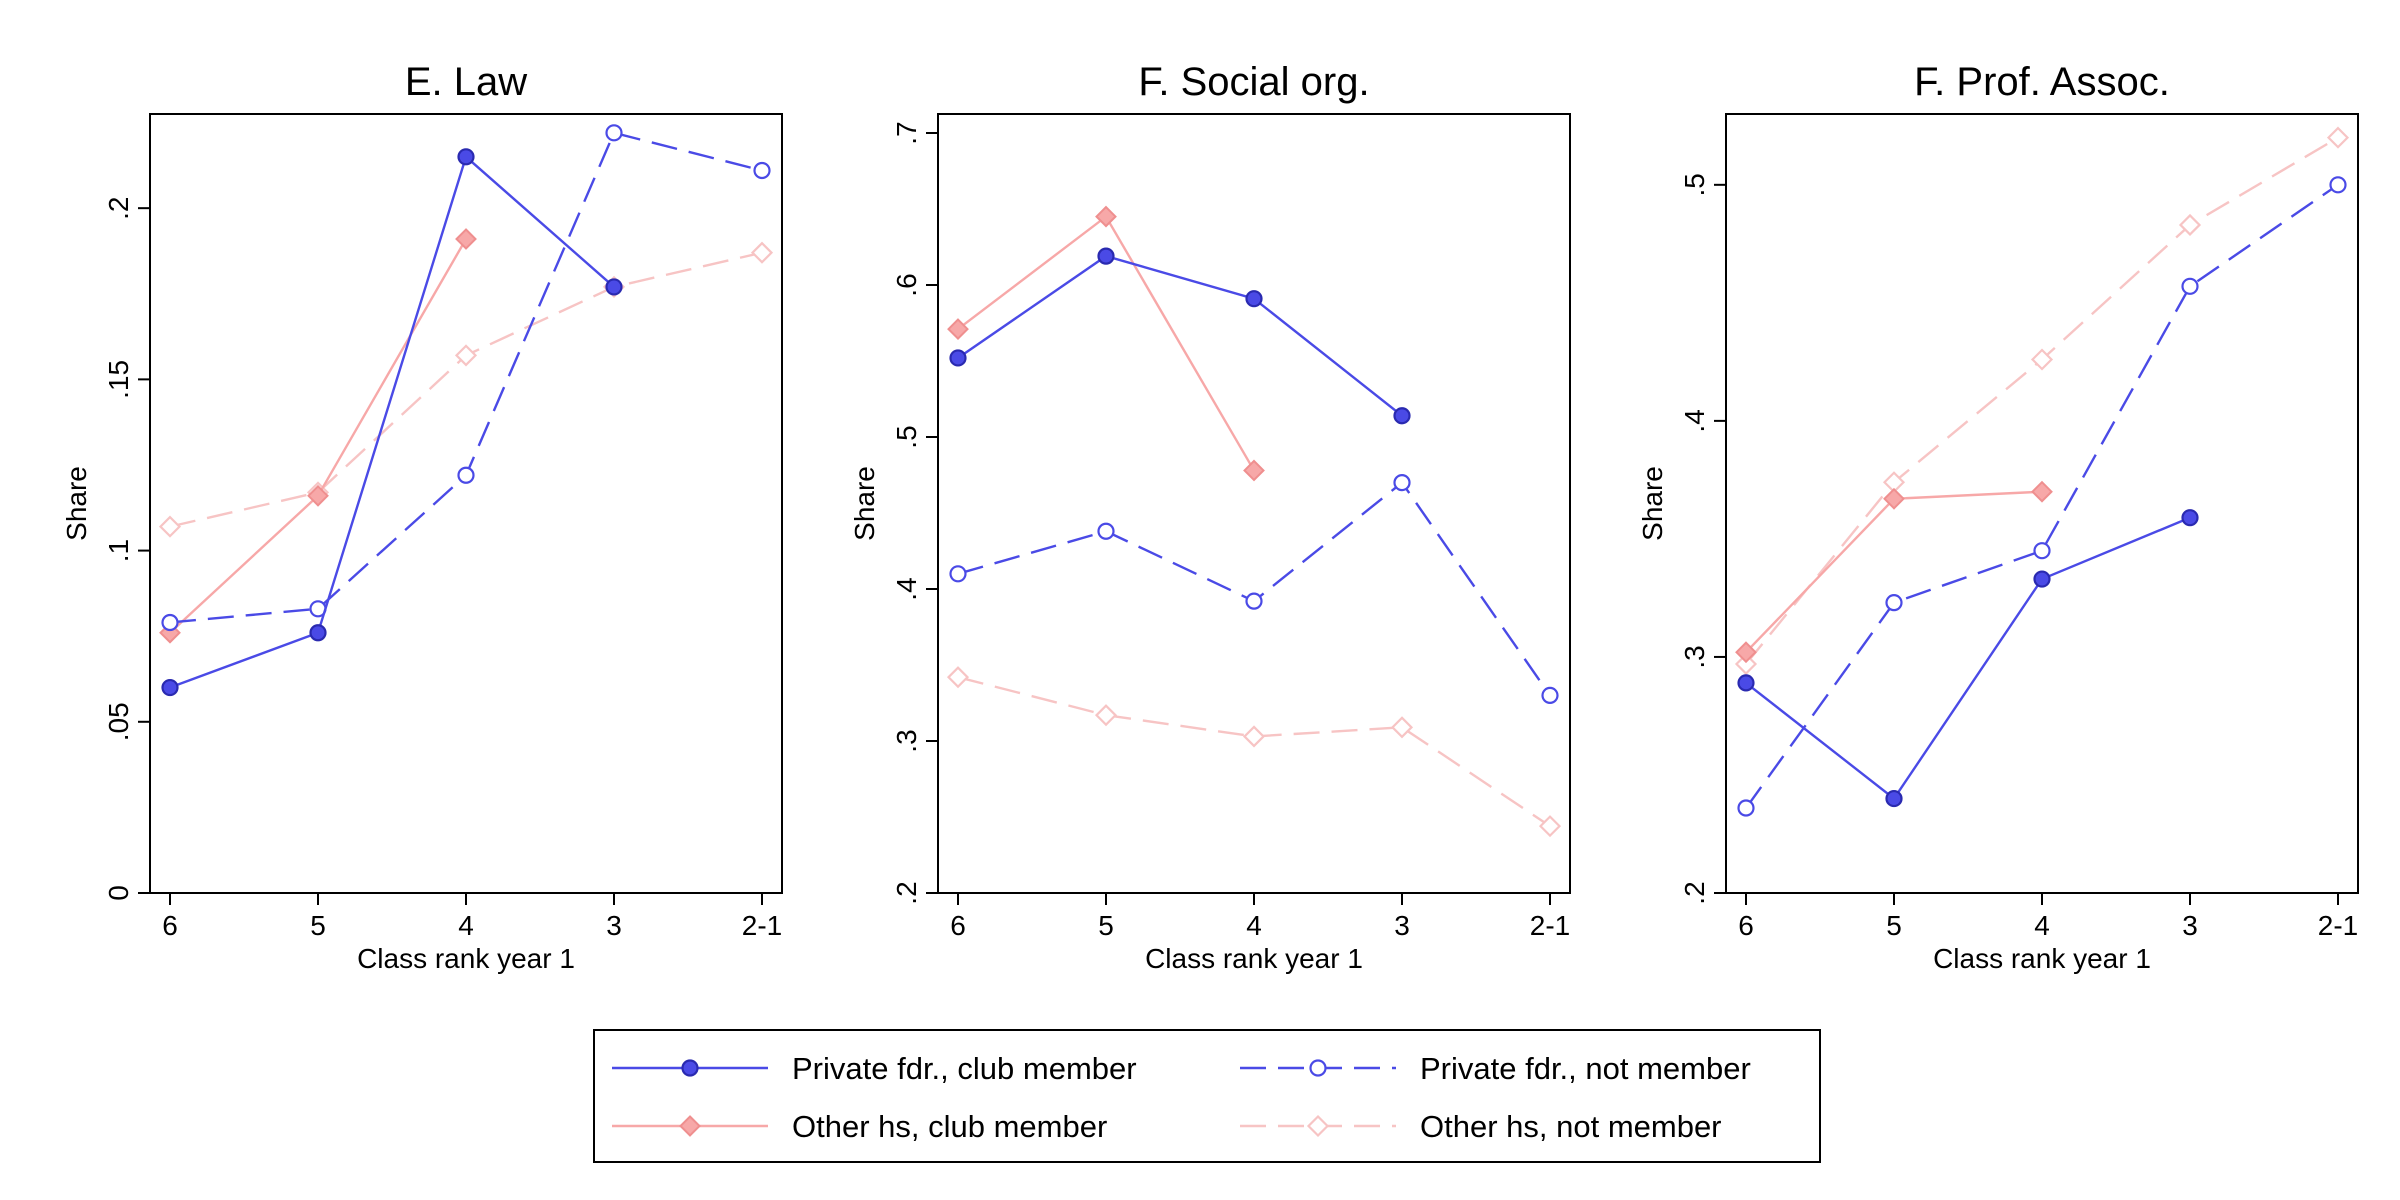 The height and width of the screenshot is (1200, 2400). I want to click on legend-item-pfn: Private fdr., not member, so click(1495, 1068).